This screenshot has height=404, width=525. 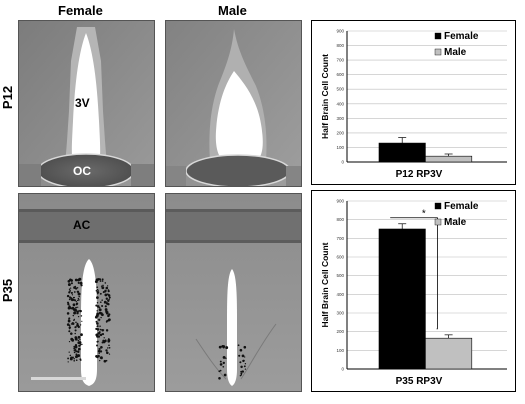 What do you see at coordinates (340, 45) in the screenshot?
I see `y-tick-label: 800` at bounding box center [340, 45].